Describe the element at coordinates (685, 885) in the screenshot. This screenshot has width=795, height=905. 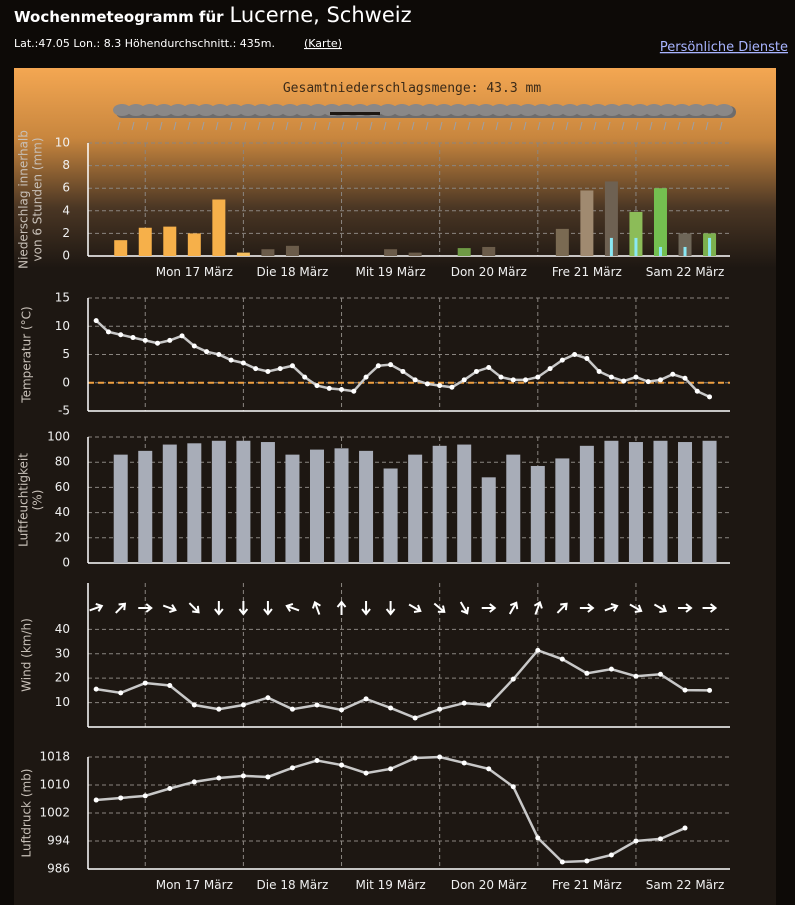
I see `x-tick-label: Sam 22 März` at that location.